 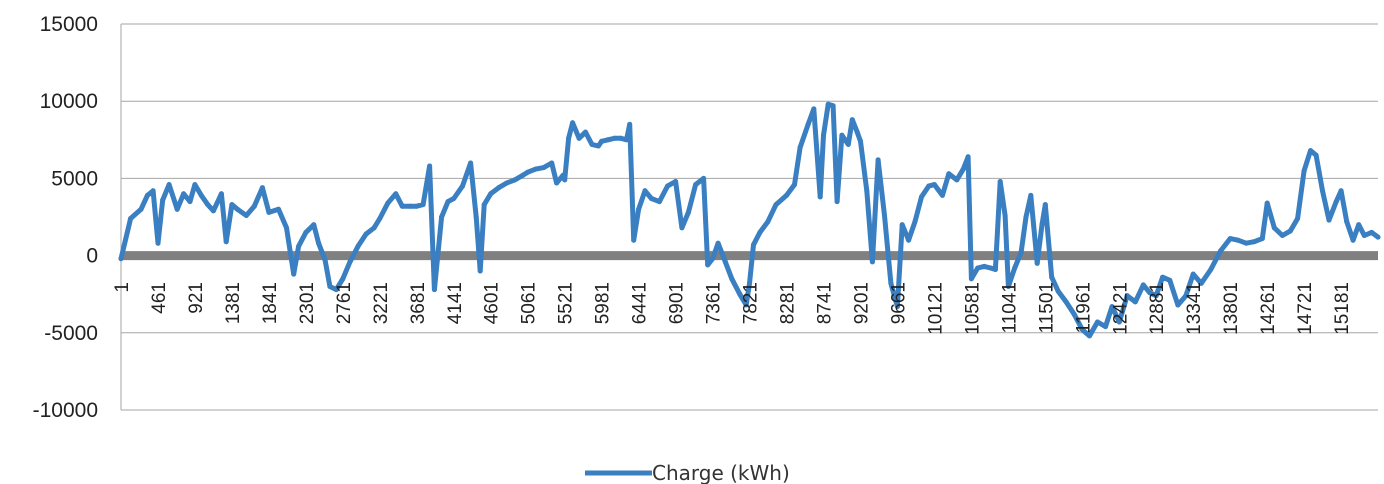 I want to click on x-tick-label: 11041, so click(x=1009, y=307).